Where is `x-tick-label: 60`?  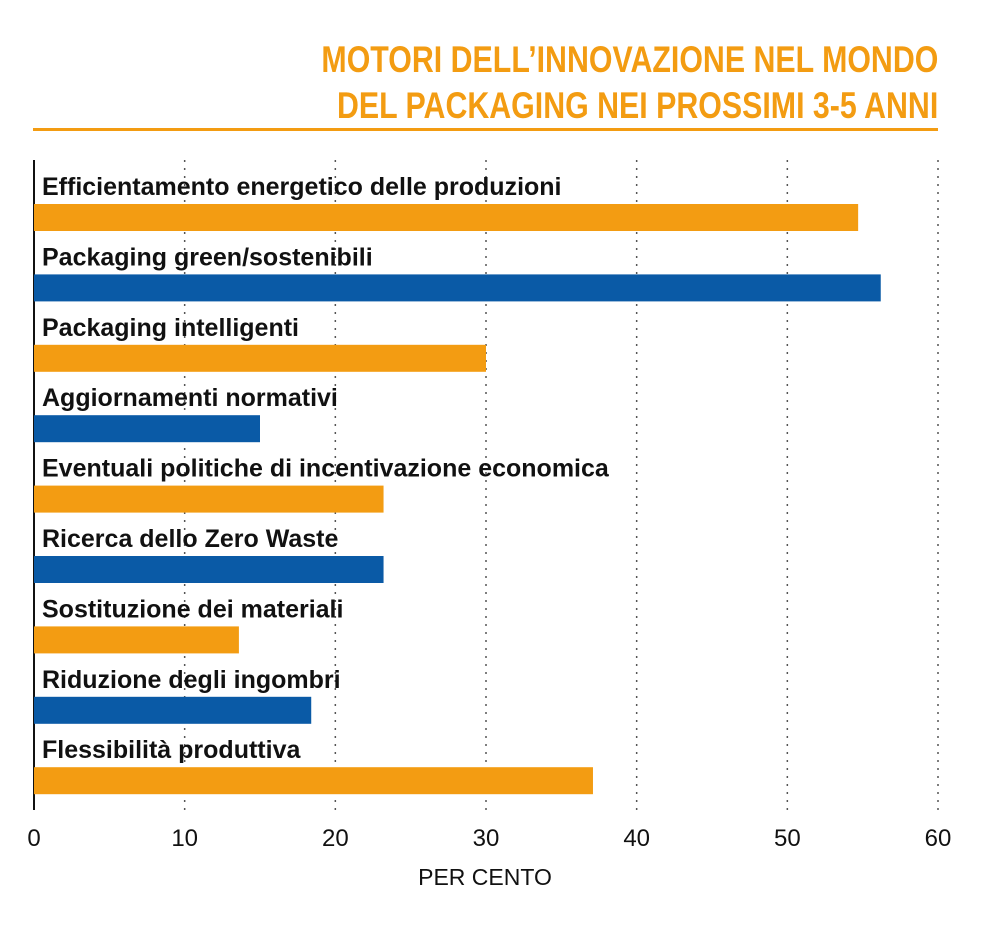
x-tick-label: 60 is located at coordinates (938, 838).